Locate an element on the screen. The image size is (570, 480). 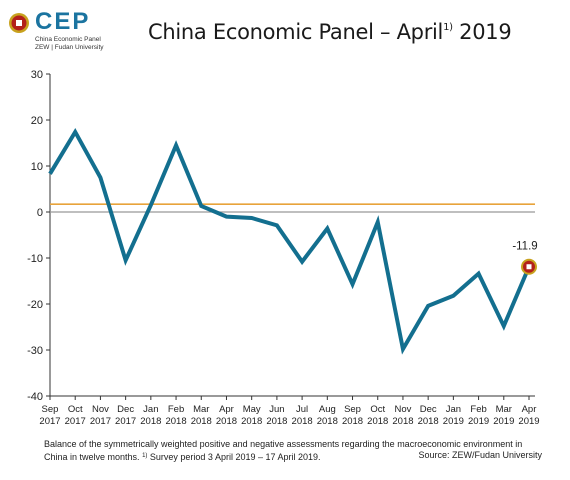
chart-title: China Economic Panel – April1) 2019 is located at coordinates (330, 32).